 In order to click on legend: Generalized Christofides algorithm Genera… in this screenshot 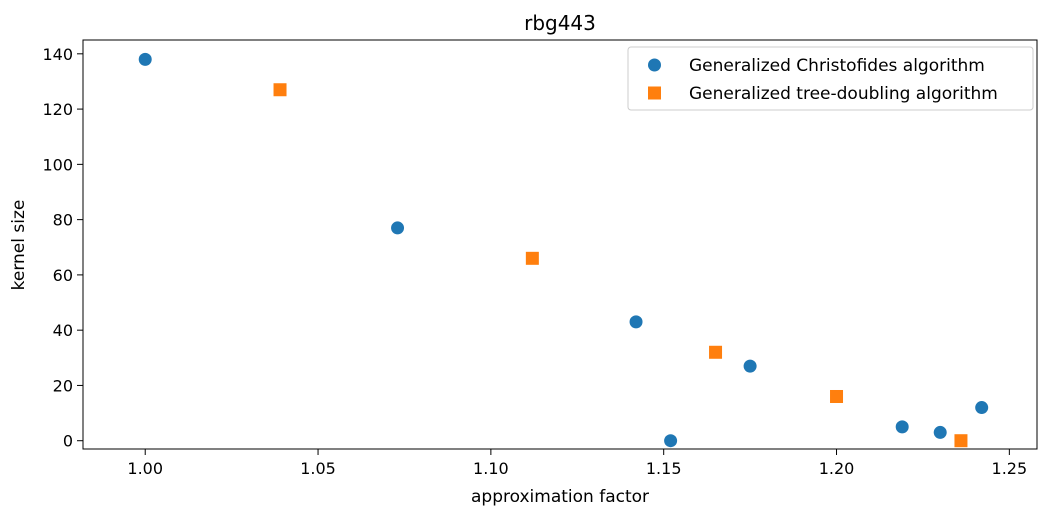, I will do `click(830, 78)`.